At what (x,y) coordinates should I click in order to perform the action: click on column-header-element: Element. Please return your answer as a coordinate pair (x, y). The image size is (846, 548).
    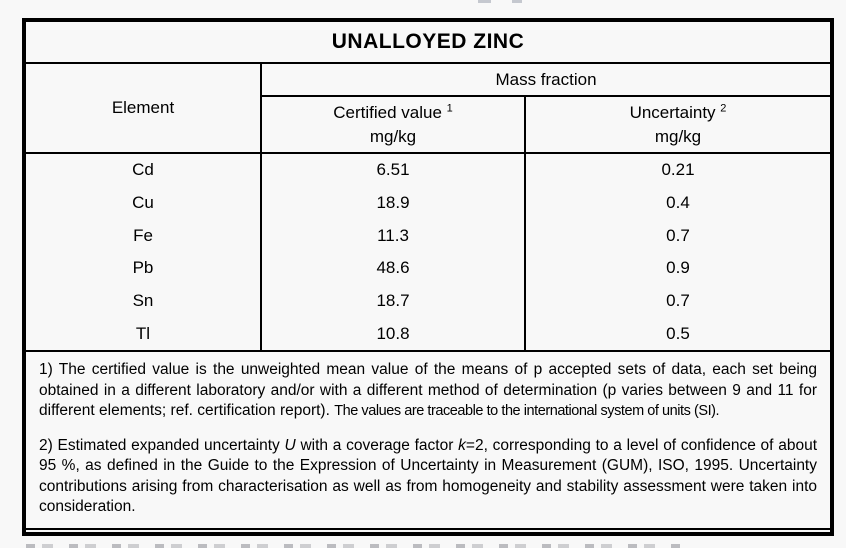
    Looking at the image, I should click on (144, 108).